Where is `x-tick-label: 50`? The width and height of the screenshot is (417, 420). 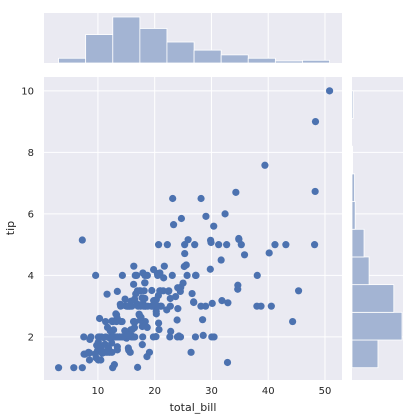 x-tick-label: 50 is located at coordinates (325, 391).